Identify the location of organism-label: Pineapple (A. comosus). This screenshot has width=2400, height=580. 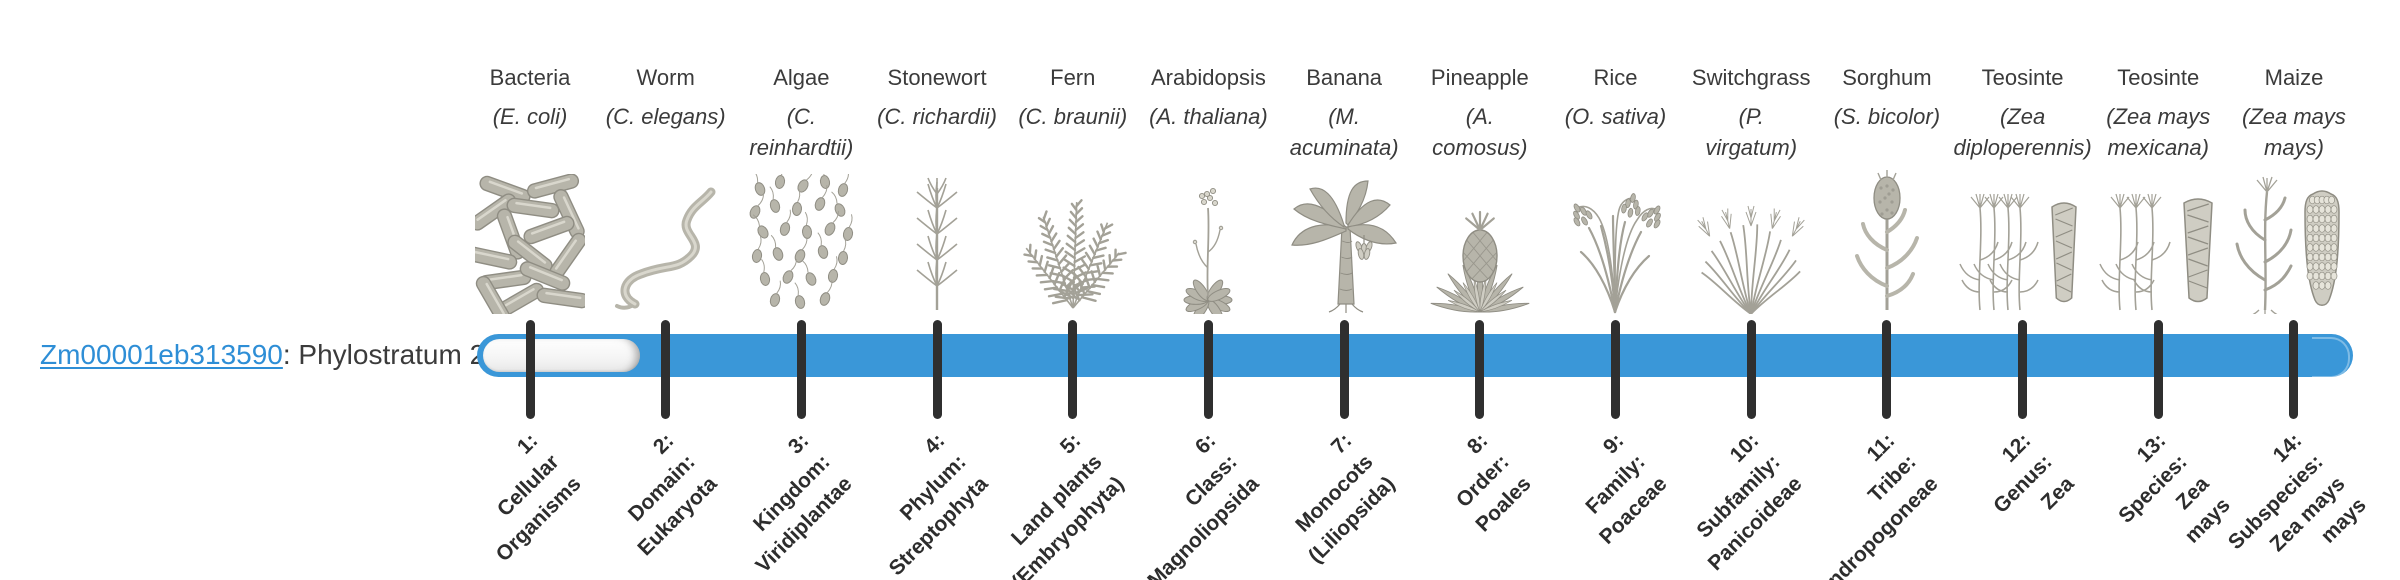
(1480, 114).